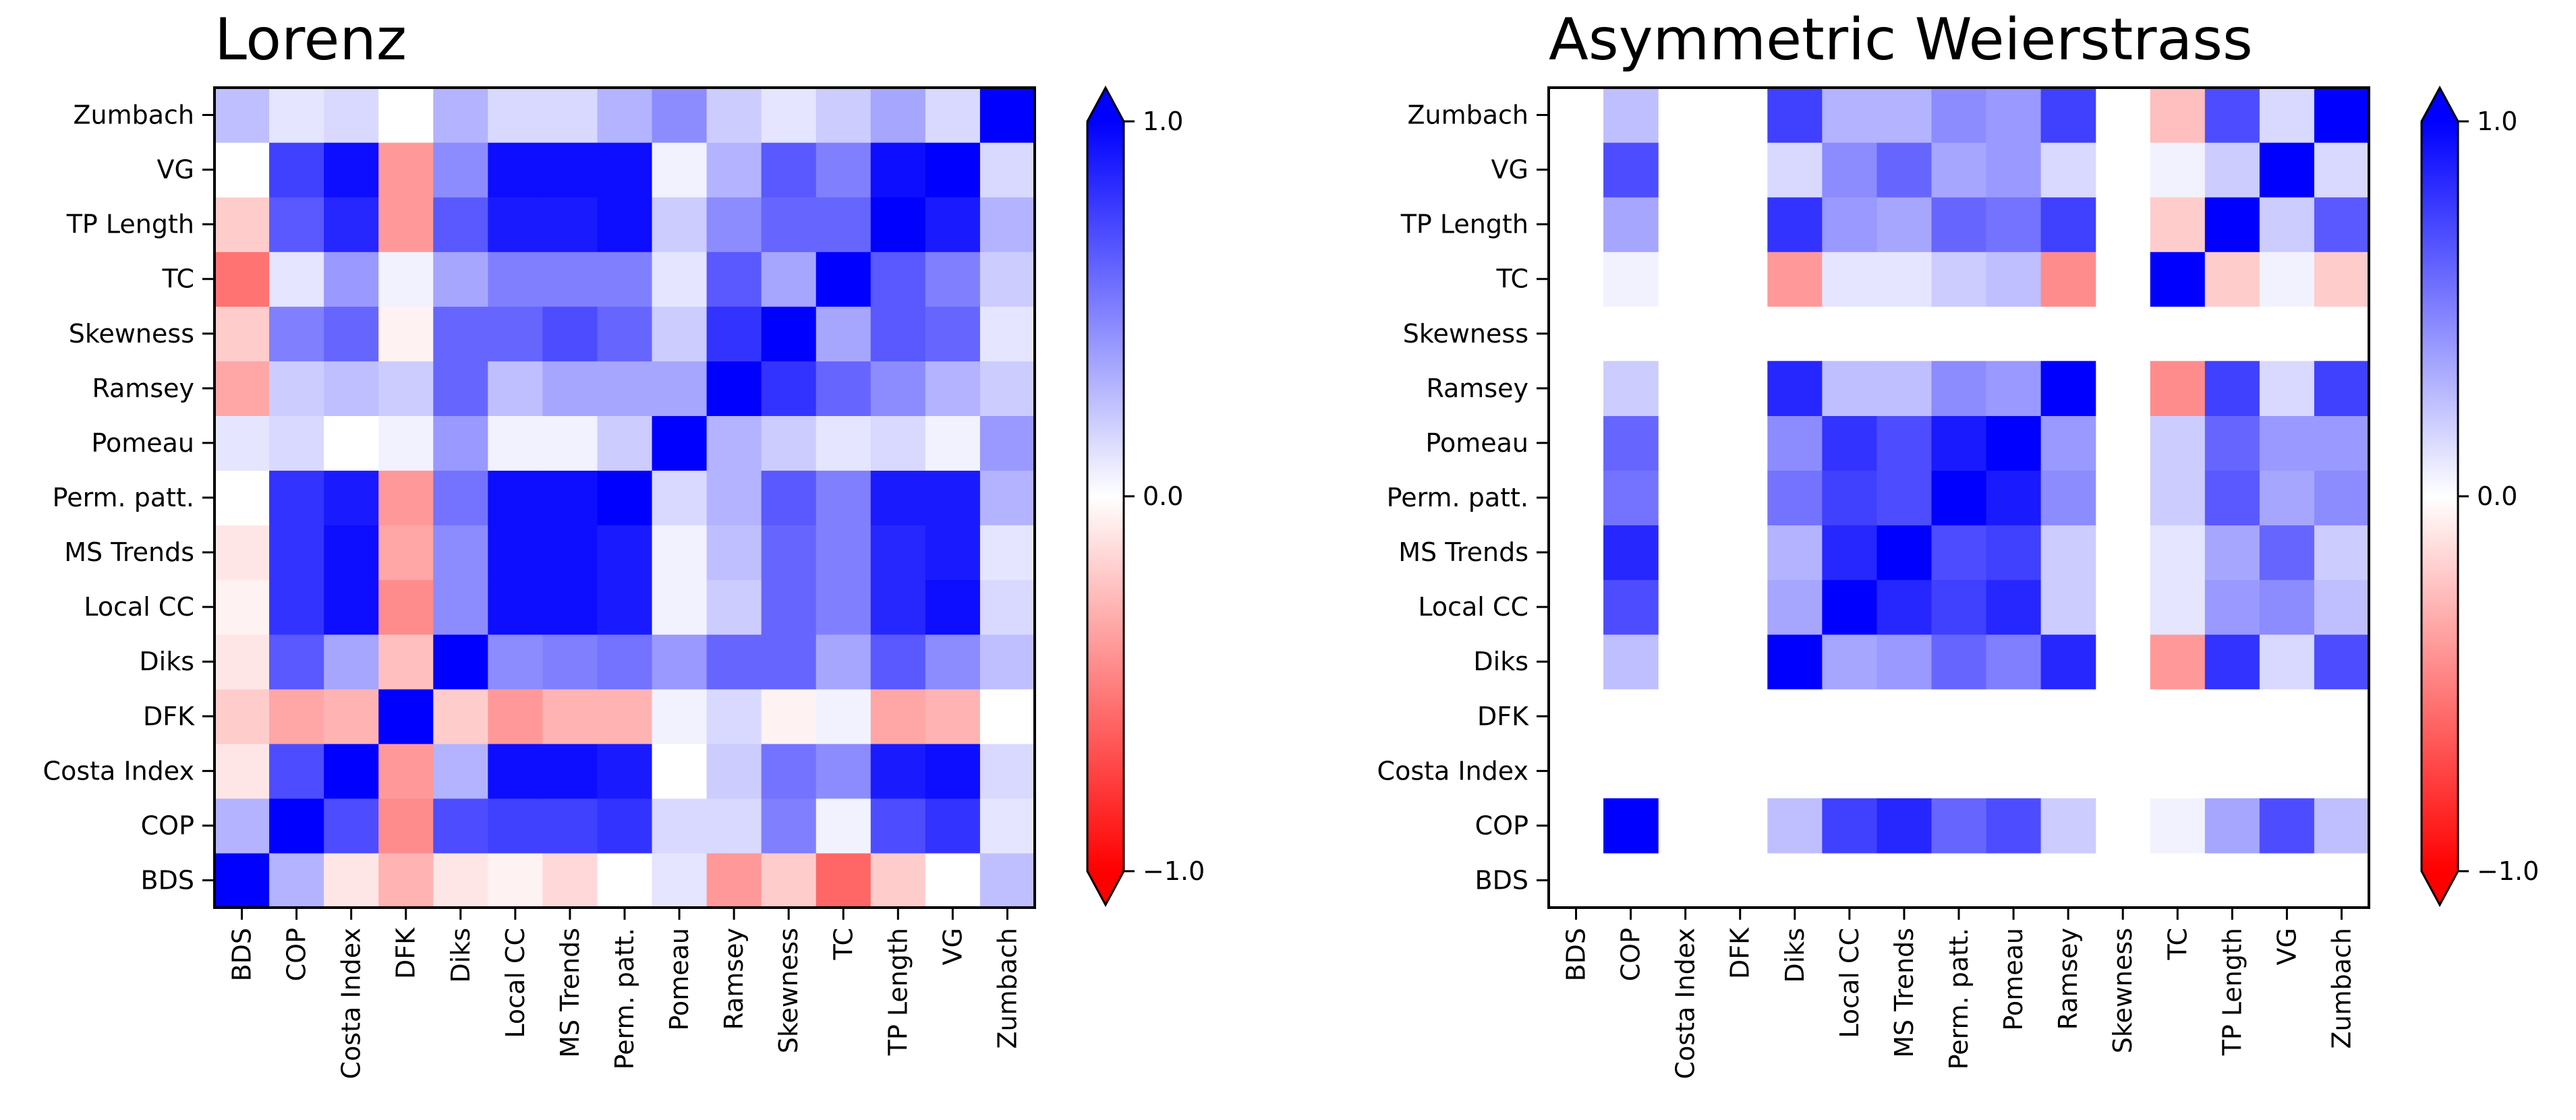  I want to click on y-tick-label: Diks, so click(166, 661).